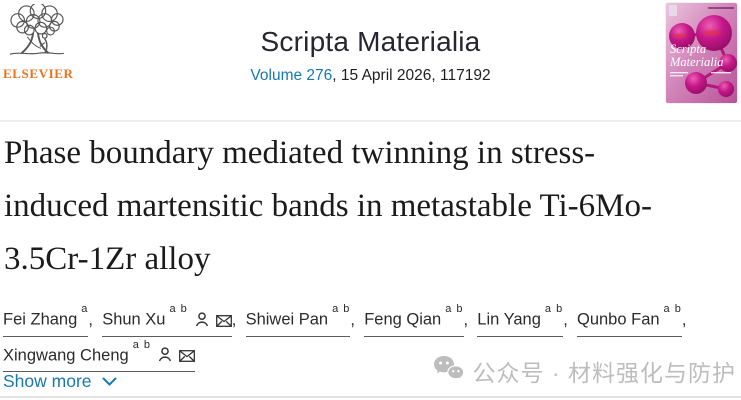 This screenshot has height=400, width=741. Describe the element at coordinates (403, 319) in the screenshot. I see `author-name: Feng Qian` at that location.